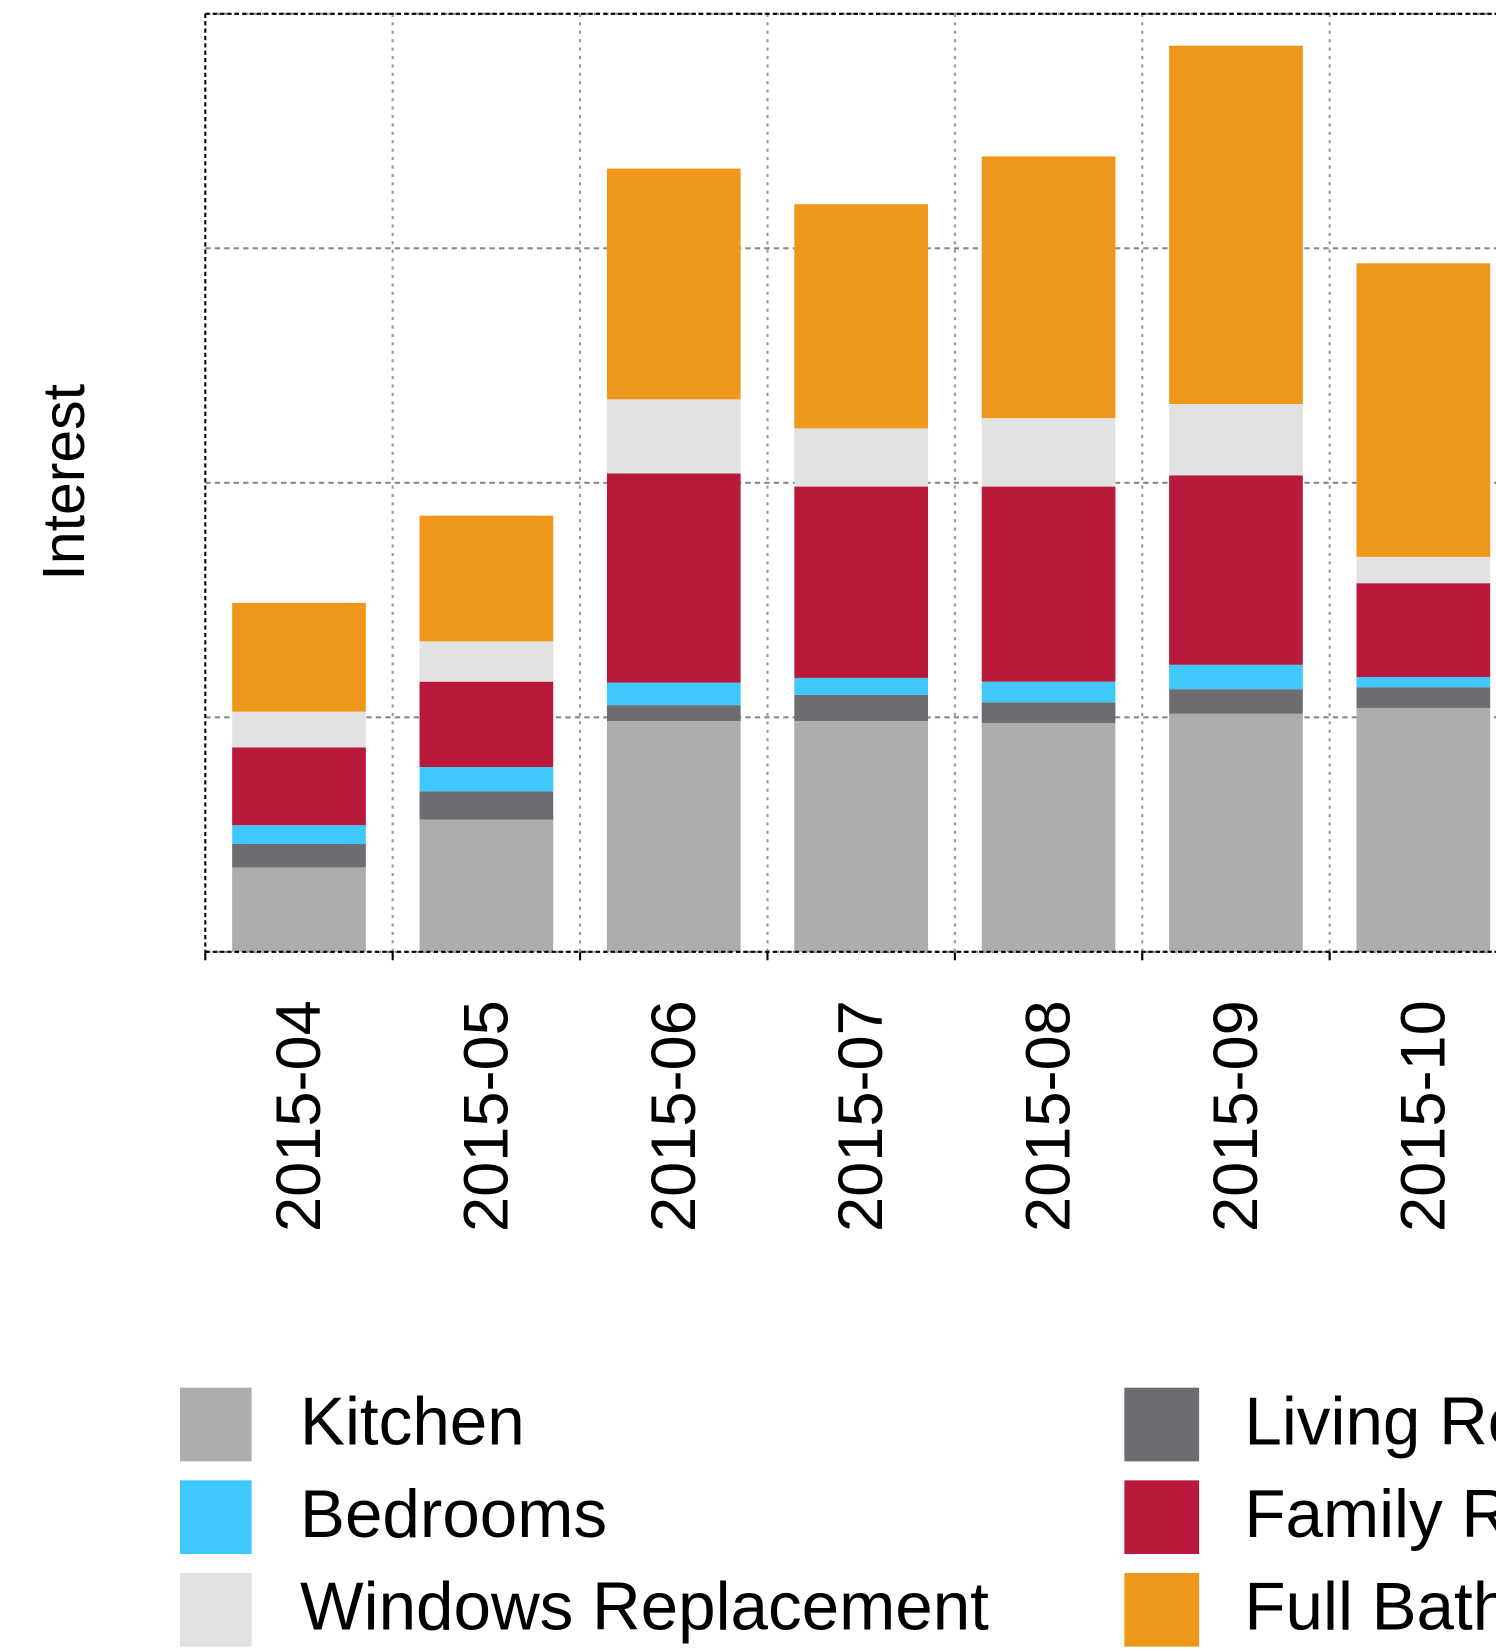 The image size is (1496, 1651). What do you see at coordinates (299, 1116) in the screenshot?
I see `x-tick-label: 2015-04` at bounding box center [299, 1116].